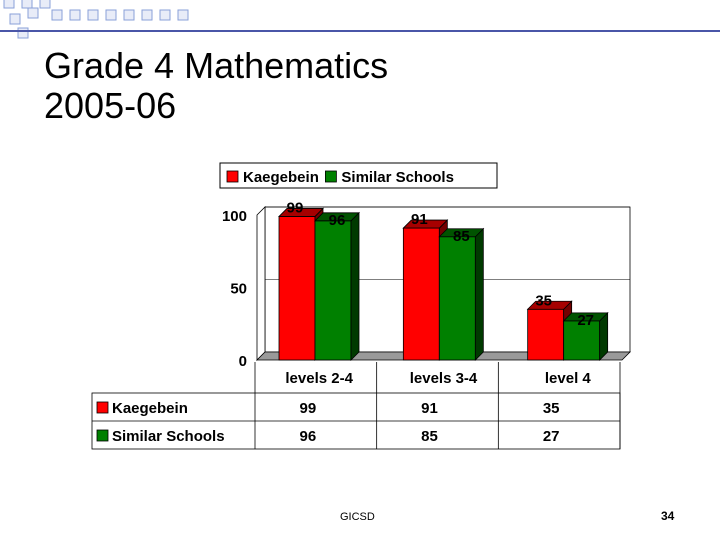 The height and width of the screenshot is (540, 720). I want to click on legend-label: Similar Schools, so click(397, 177).